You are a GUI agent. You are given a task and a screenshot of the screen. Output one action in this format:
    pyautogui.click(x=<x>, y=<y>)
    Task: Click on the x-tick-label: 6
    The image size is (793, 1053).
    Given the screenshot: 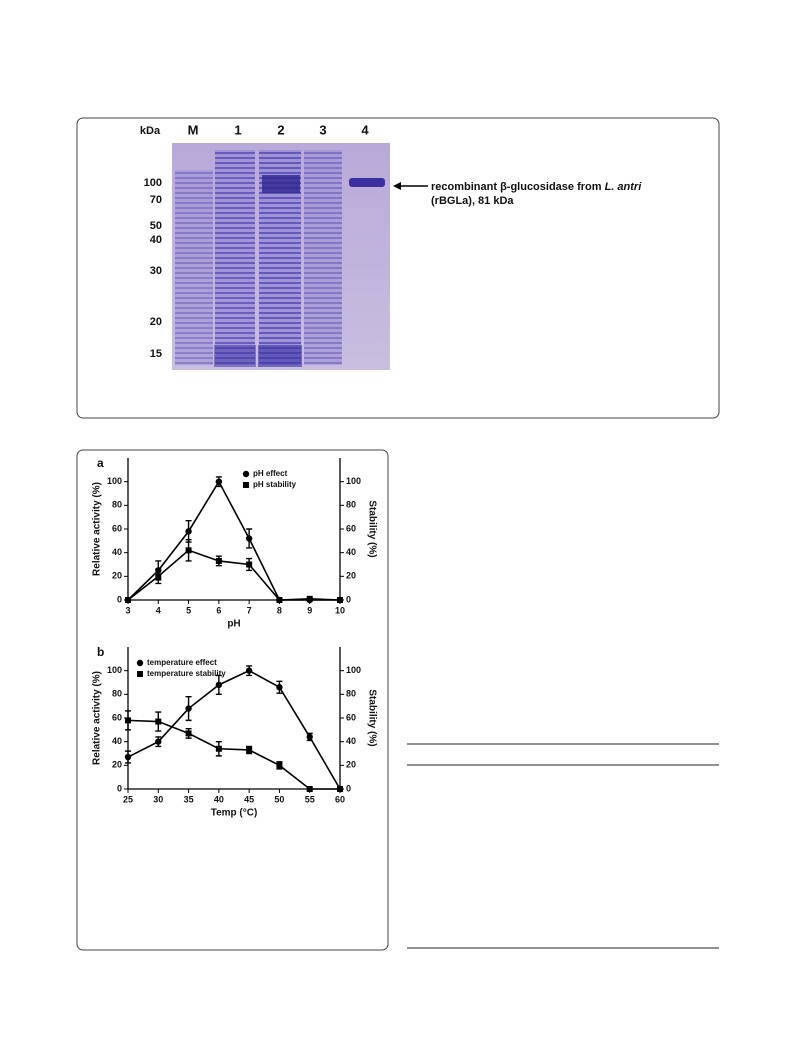 What is the action you would take?
    pyautogui.click(x=218, y=610)
    